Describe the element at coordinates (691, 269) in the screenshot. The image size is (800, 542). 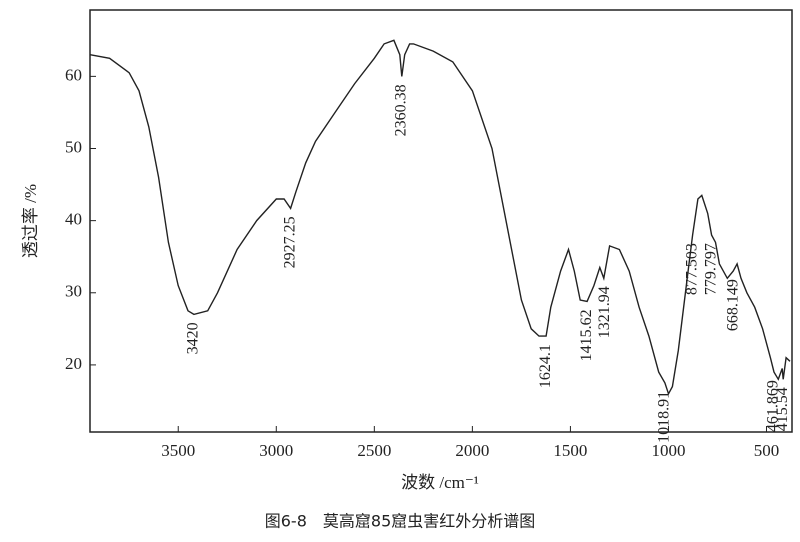
I see `peak-label: 877.503` at that location.